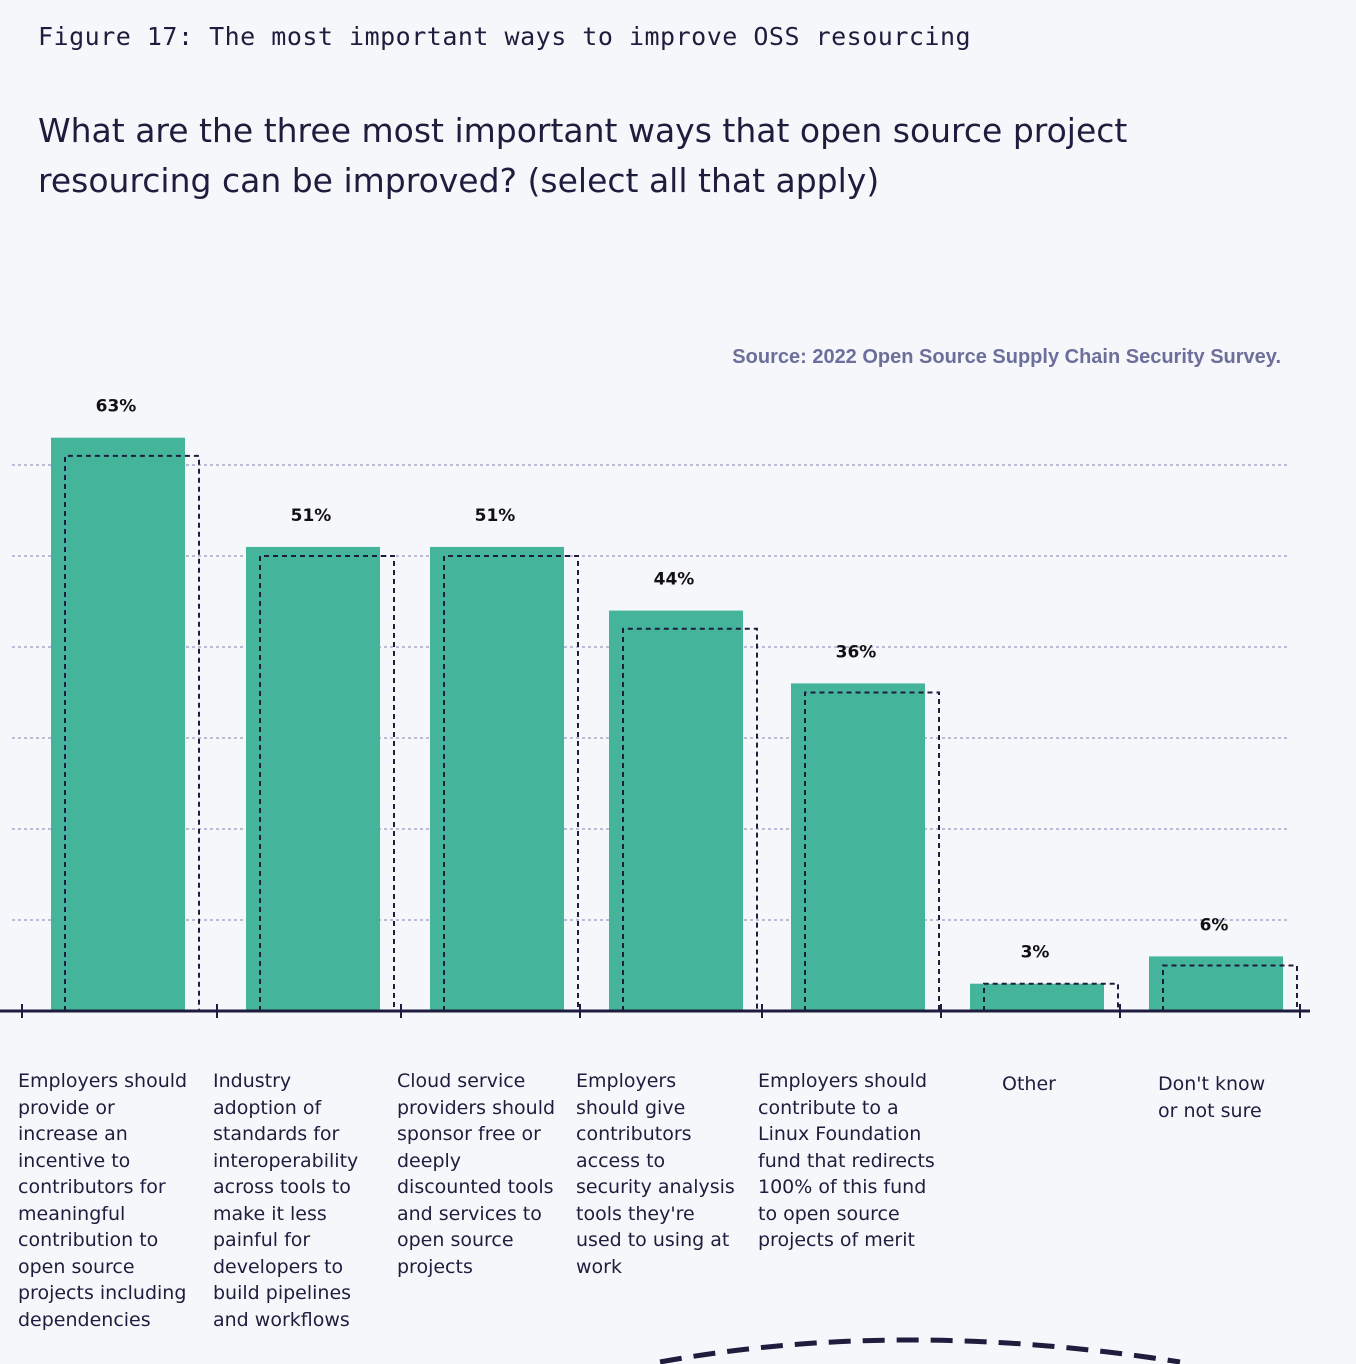 This screenshot has height=1364, width=1356. Describe the element at coordinates (920, 1350) in the screenshot. I see `decorative-dashed-arc` at that location.